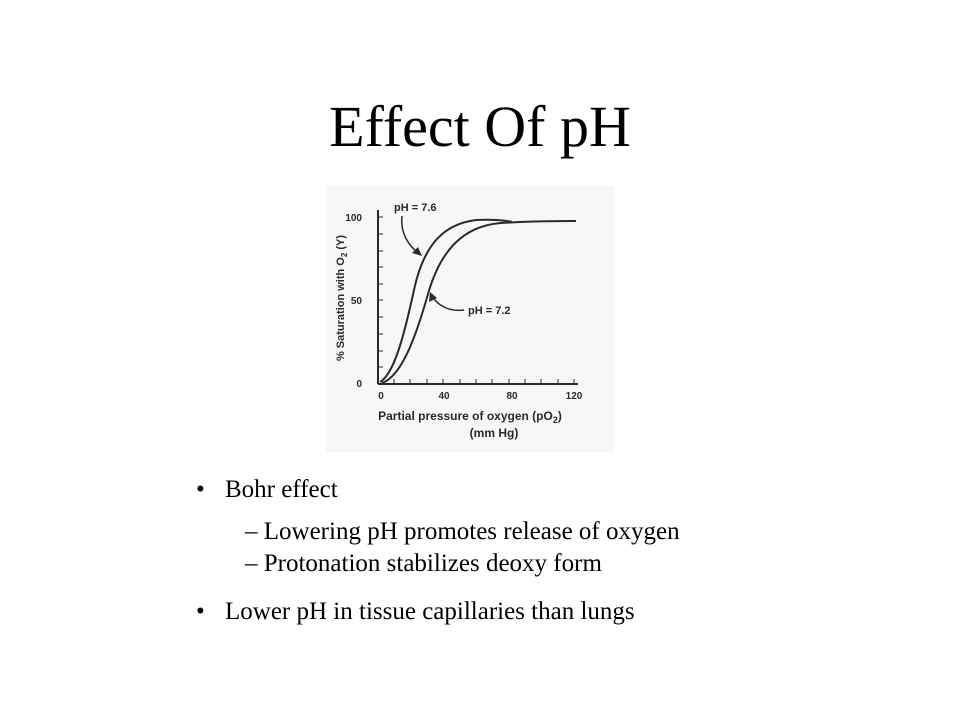 Image resolution: width=960 pixels, height=720 pixels. What do you see at coordinates (380, 292) in the screenshot?
I see `y-axis-minor-ticks` at bounding box center [380, 292].